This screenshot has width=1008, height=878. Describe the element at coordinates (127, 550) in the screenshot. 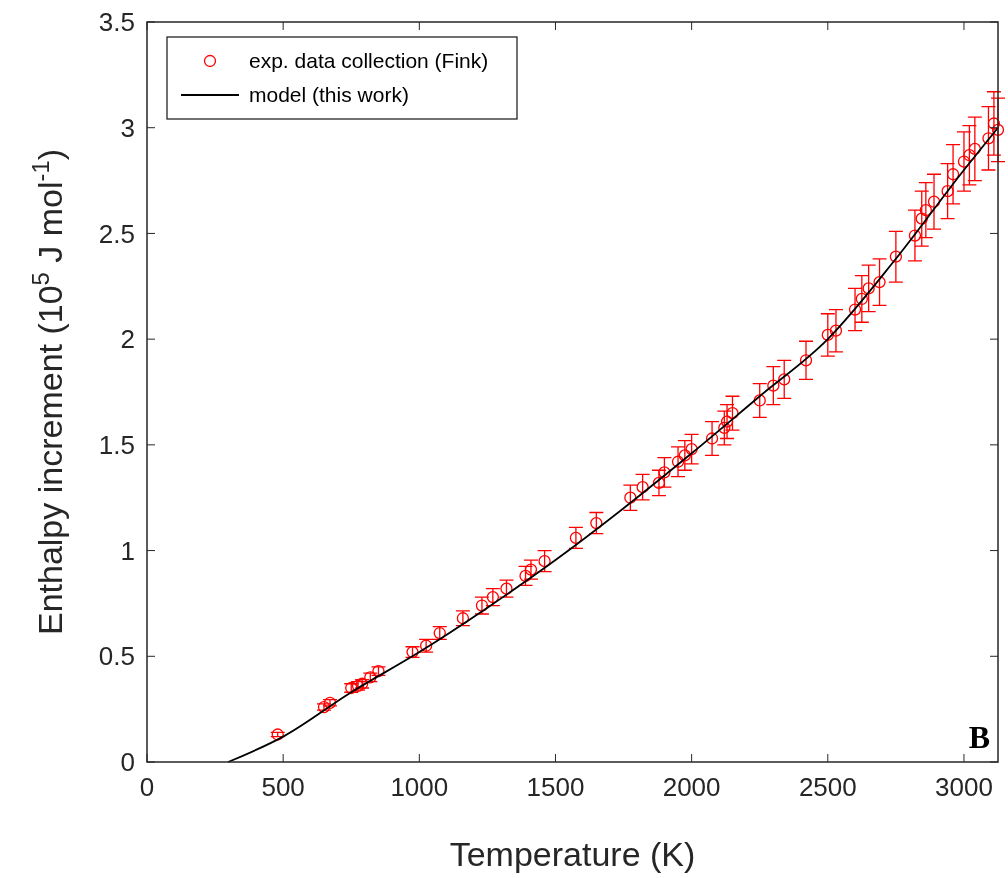

I see `y-tick-label: 1` at that location.